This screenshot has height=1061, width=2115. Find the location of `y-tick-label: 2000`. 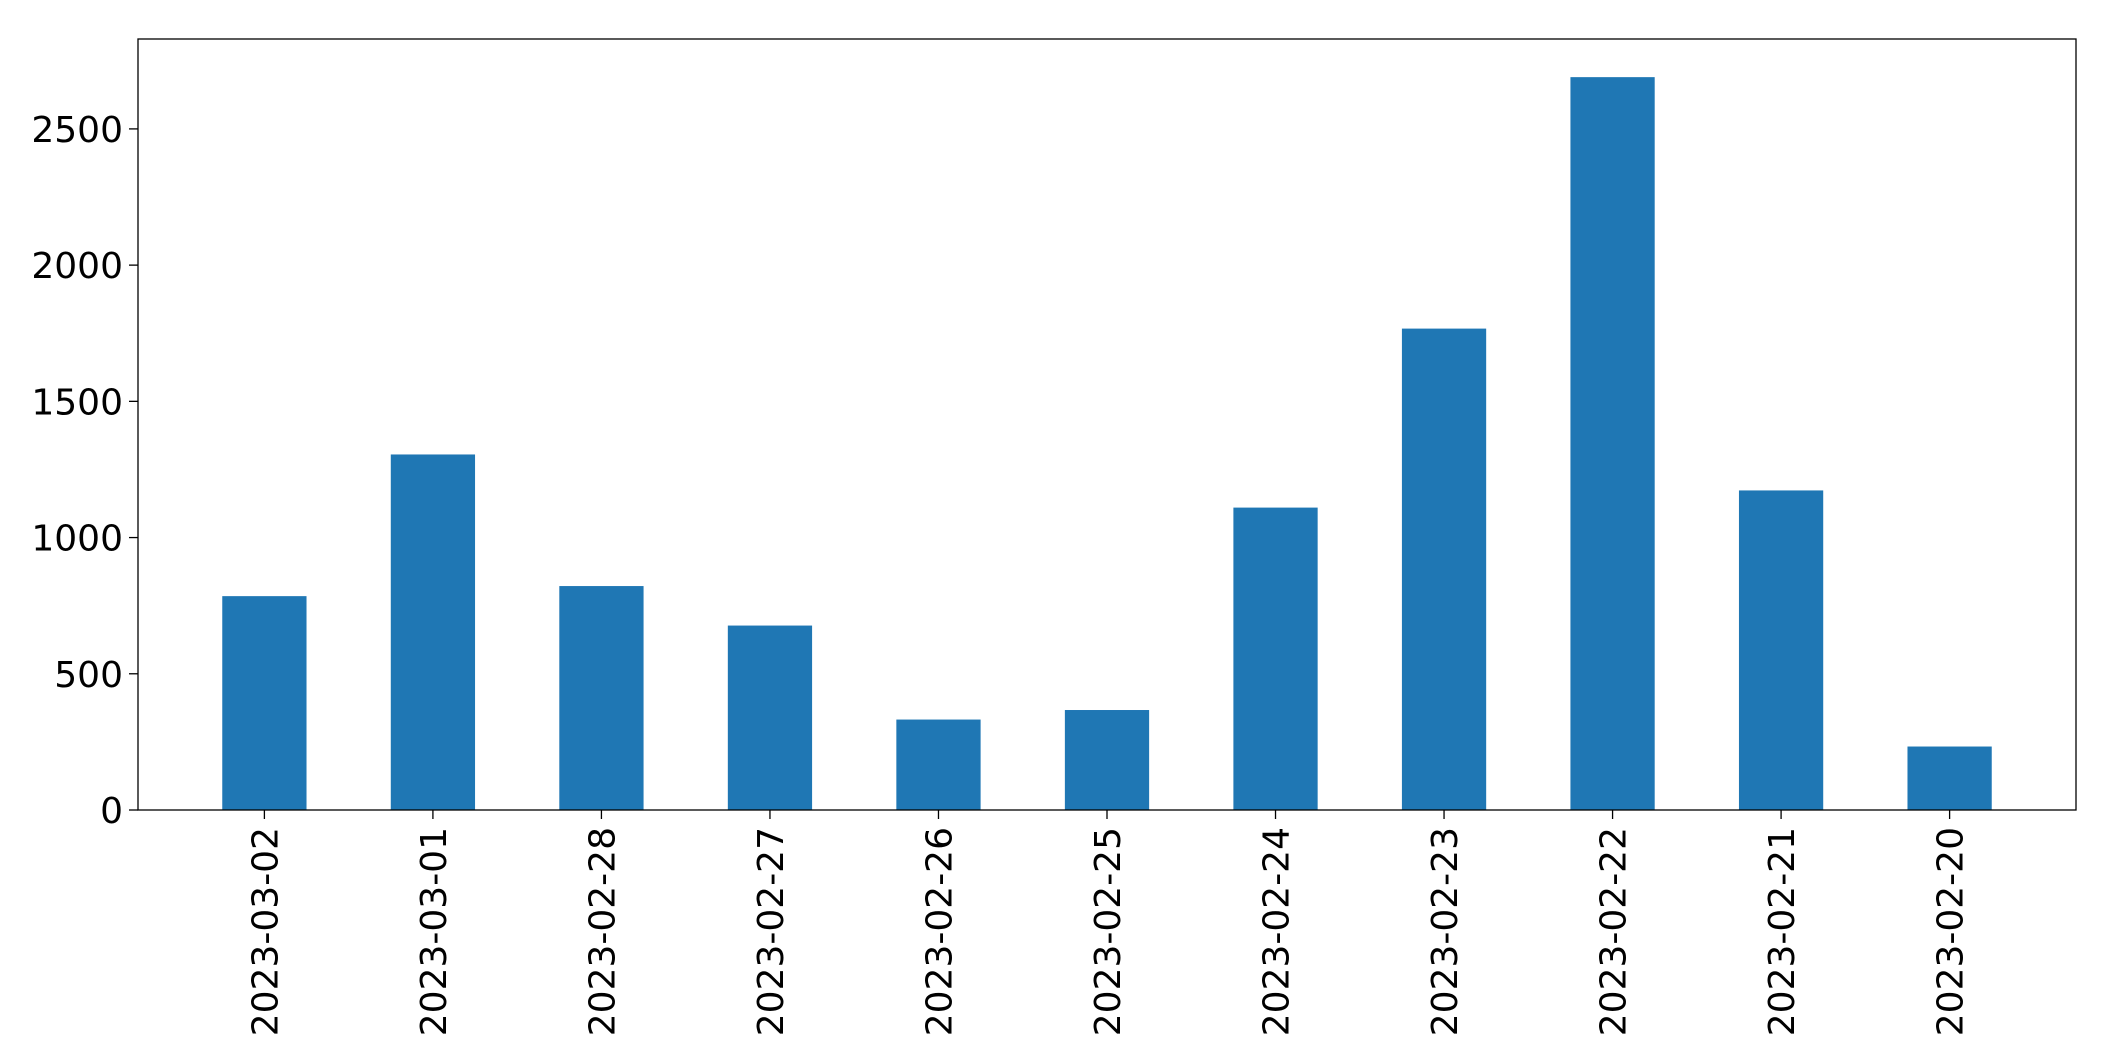

y-tick-label: 2000 is located at coordinates (77, 266).